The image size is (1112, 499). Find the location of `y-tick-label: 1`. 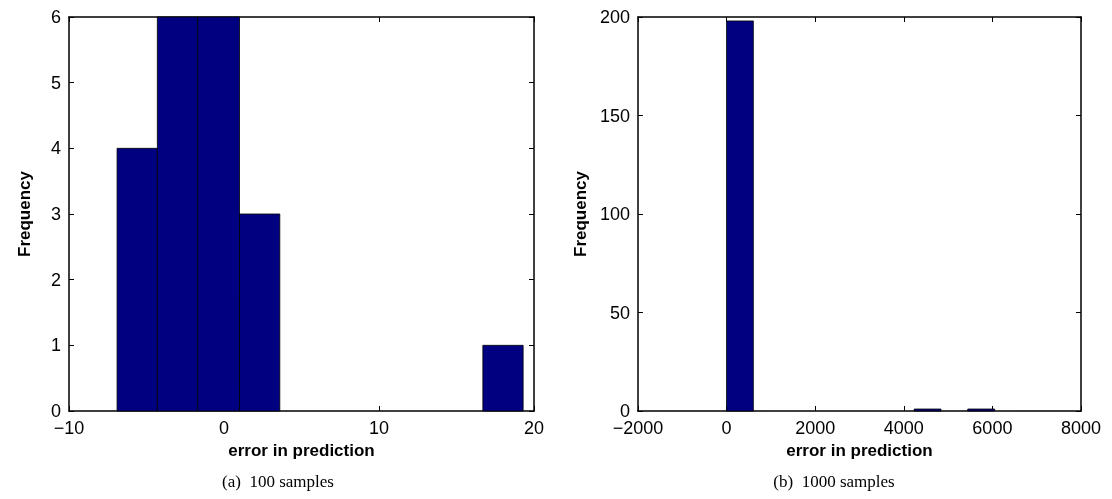

y-tick-label: 1 is located at coordinates (55, 345).